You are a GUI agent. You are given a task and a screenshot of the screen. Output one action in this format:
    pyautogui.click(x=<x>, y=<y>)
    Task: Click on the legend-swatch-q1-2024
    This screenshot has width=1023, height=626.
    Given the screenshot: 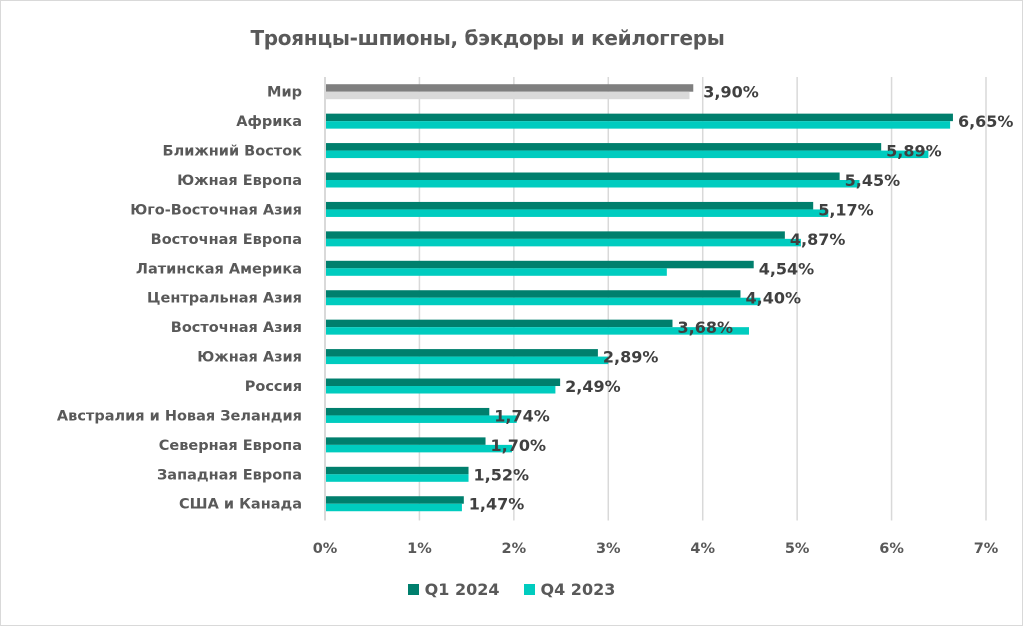 What is the action you would take?
    pyautogui.click(x=413, y=589)
    